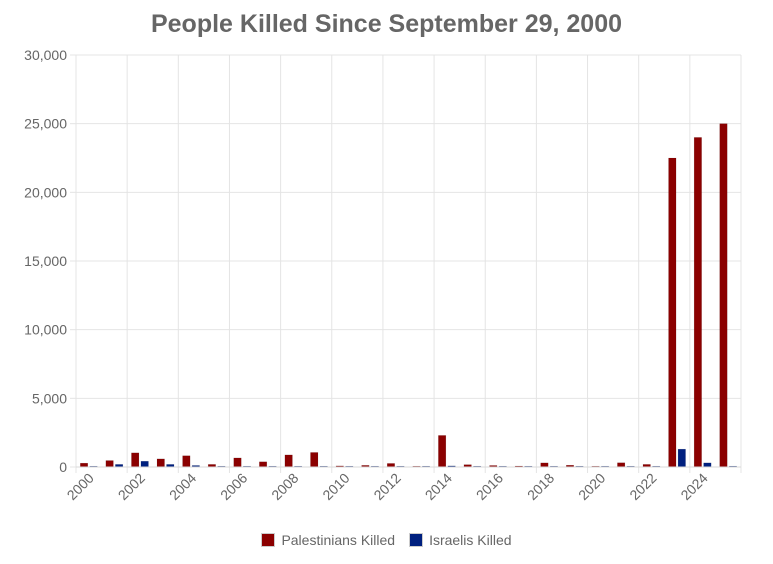  Describe the element at coordinates (386, 24) in the screenshot. I see `chart-title: People Killed Since September 29, 2000` at that location.